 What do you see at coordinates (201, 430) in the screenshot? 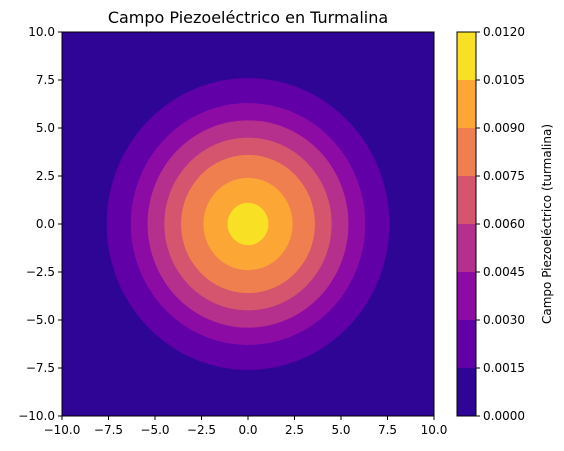
I see `x-tick-label: −2.5` at bounding box center [201, 430].